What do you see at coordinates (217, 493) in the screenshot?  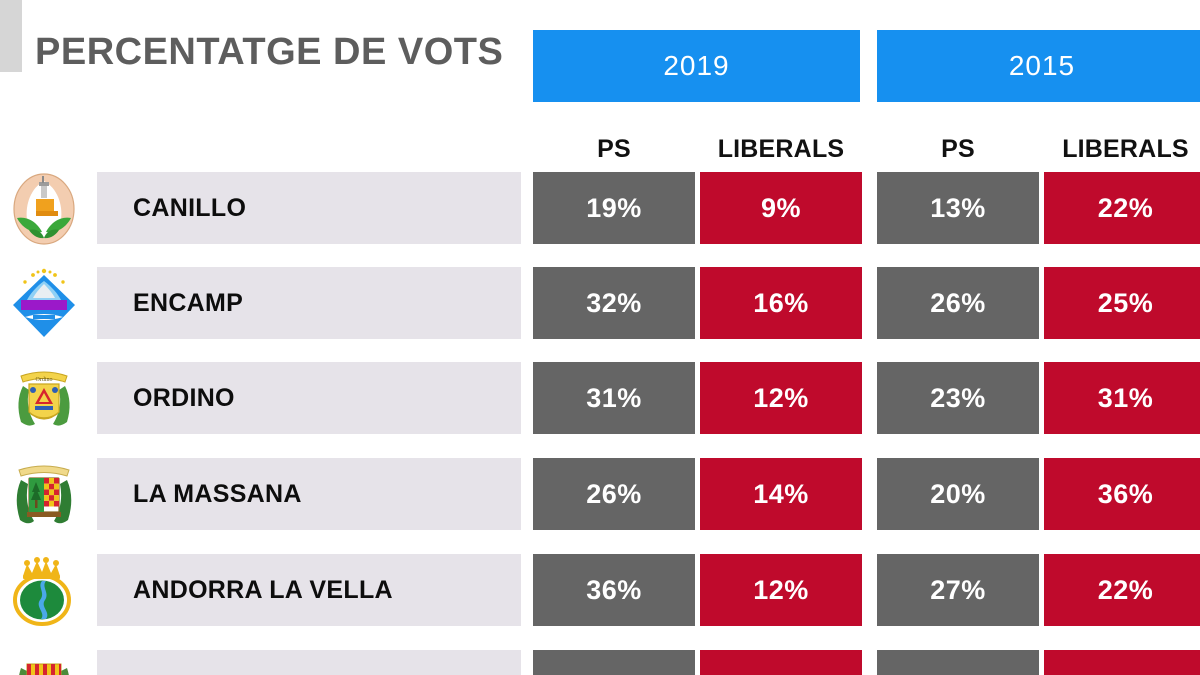 I see `parish-name: LA MASSANA` at bounding box center [217, 493].